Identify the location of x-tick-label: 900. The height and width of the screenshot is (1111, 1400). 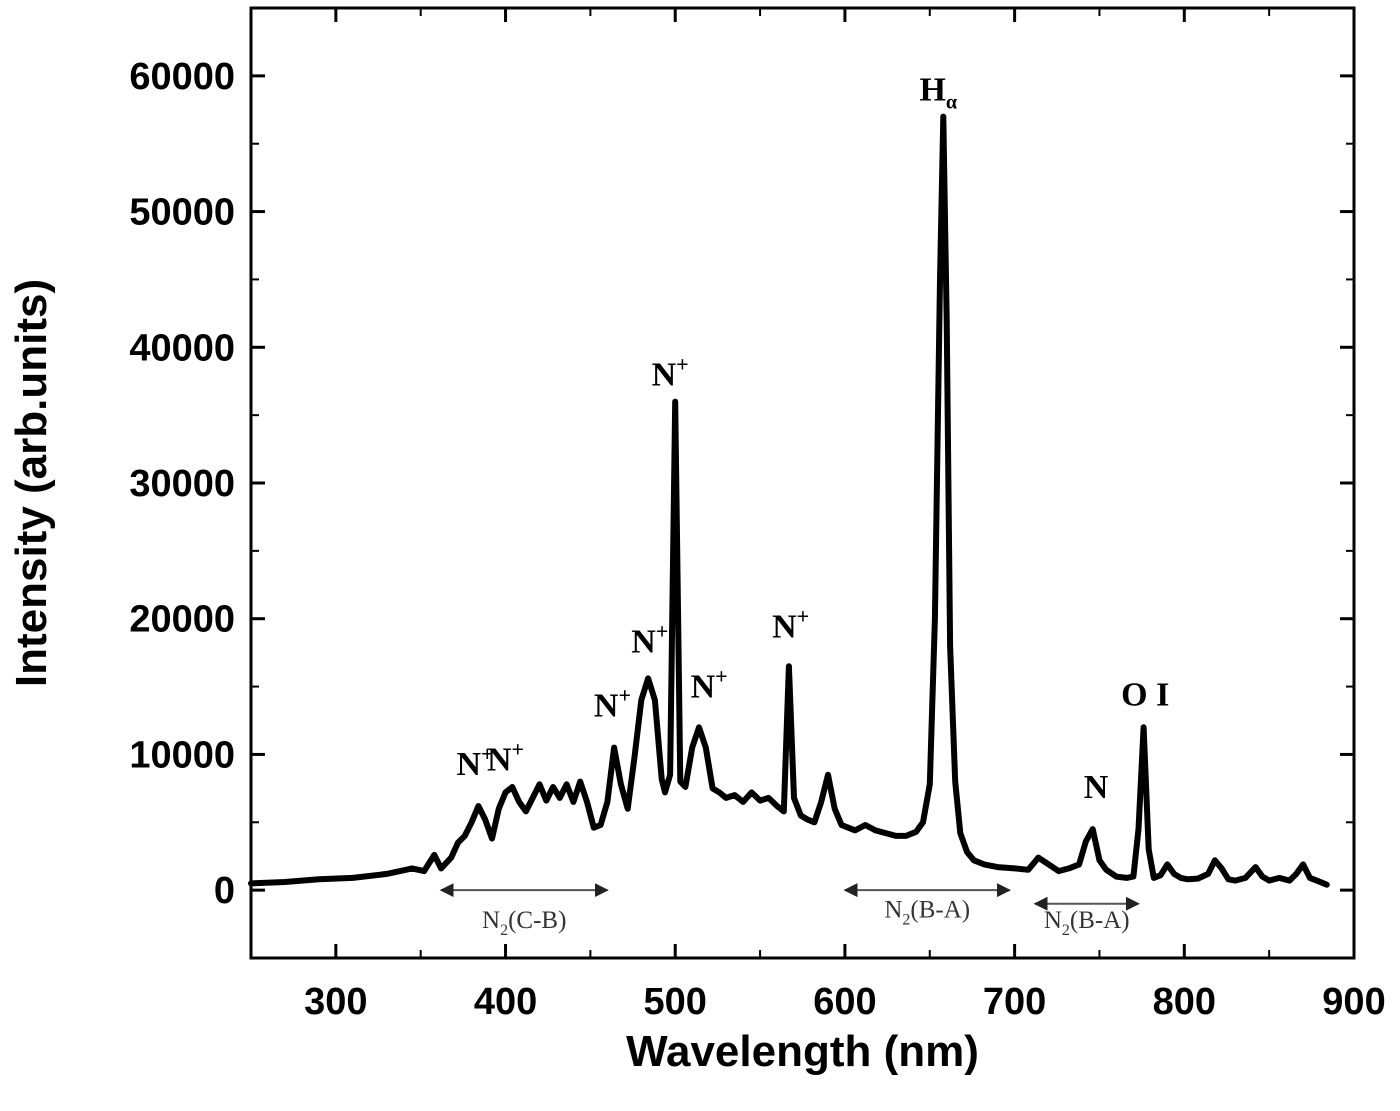
(1353, 1002).